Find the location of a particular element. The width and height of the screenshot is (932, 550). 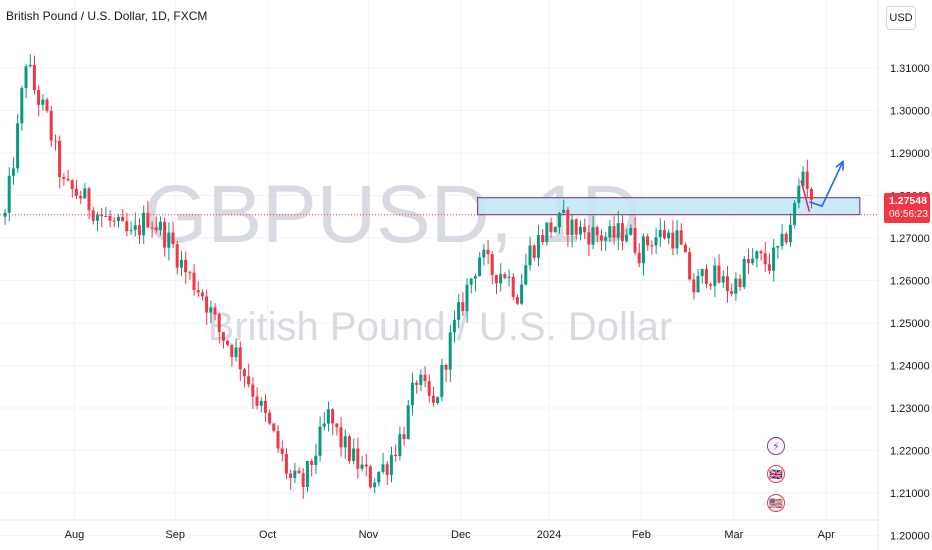

pullback-arrow is located at coordinates (805, 196).